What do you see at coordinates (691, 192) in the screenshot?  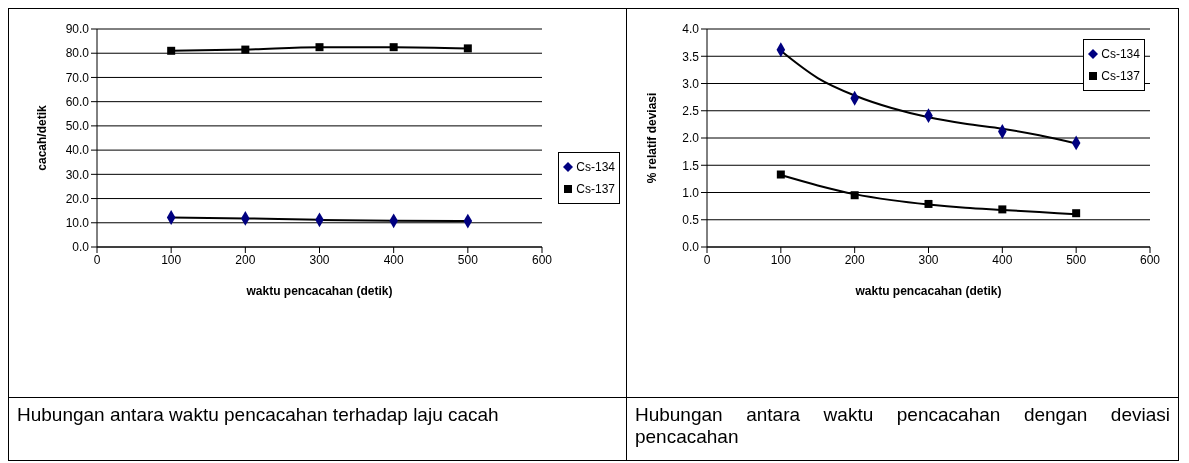 I see `y-tick-label: 1.0` at bounding box center [691, 192].